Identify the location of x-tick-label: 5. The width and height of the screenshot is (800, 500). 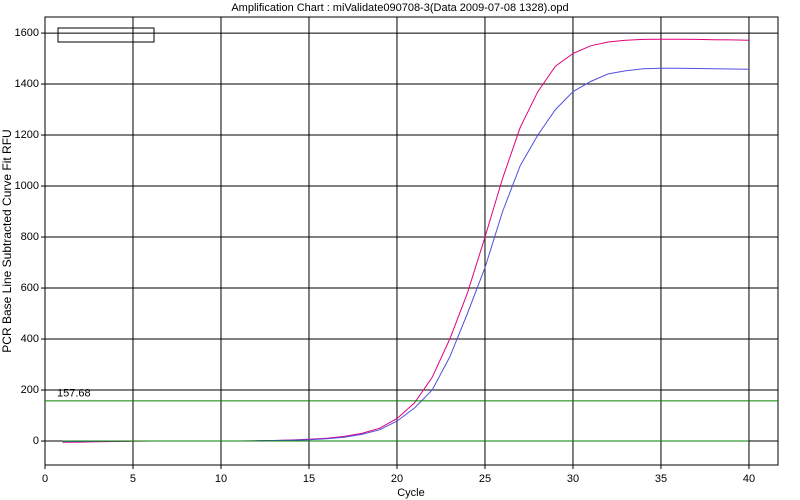
(133, 479).